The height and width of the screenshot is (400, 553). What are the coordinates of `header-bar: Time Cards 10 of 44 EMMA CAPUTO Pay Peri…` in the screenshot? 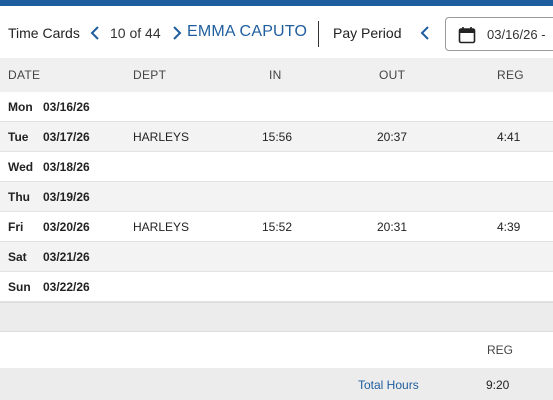 It's located at (276, 32).